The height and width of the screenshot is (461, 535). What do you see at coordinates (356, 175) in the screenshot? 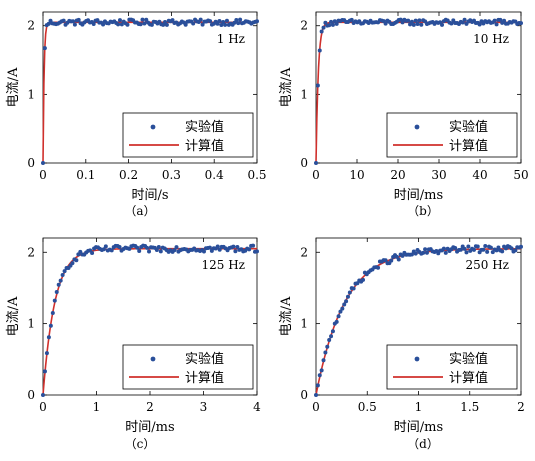
I see `x-tick-label: 10` at bounding box center [356, 175].